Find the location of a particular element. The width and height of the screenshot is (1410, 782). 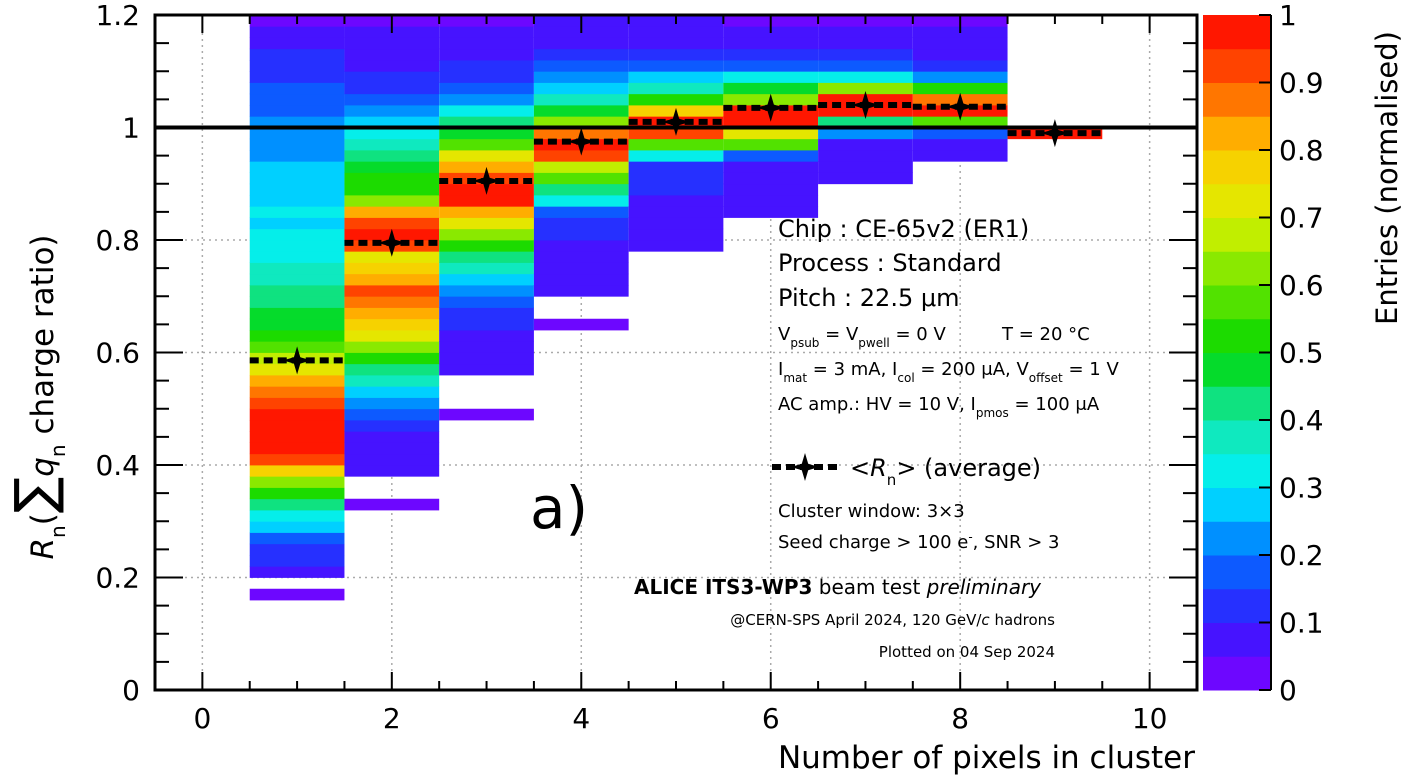

y-tick-label: 0.2 is located at coordinates (117, 578).